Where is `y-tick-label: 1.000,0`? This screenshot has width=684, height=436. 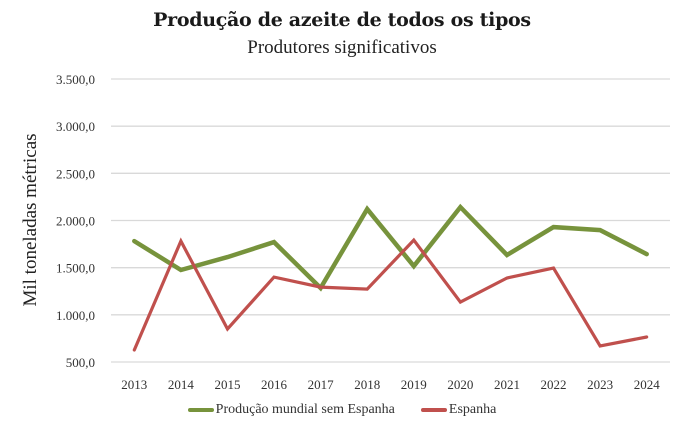
y-tick-label: 1.000,0 is located at coordinates (75, 315).